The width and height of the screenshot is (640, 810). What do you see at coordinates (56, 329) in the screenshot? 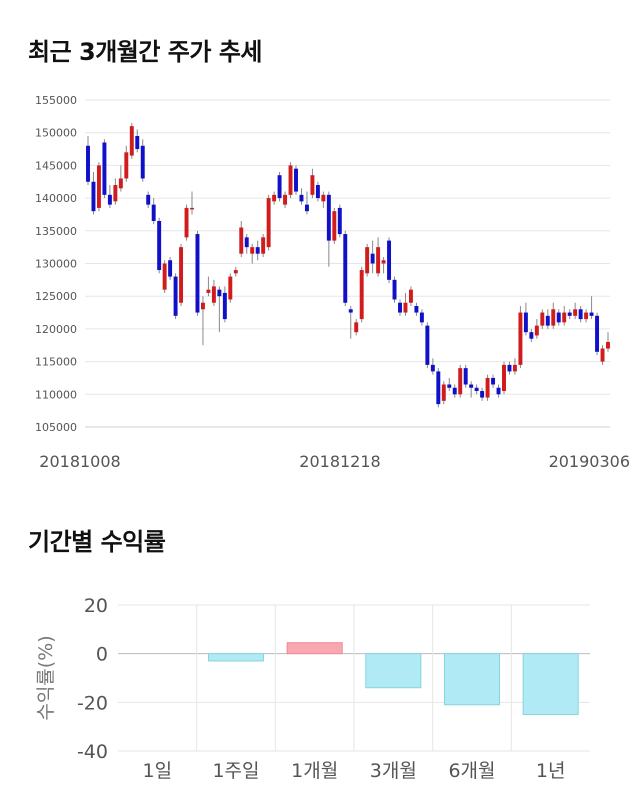
I see `price-y-tick-label: 120000` at bounding box center [56, 329].